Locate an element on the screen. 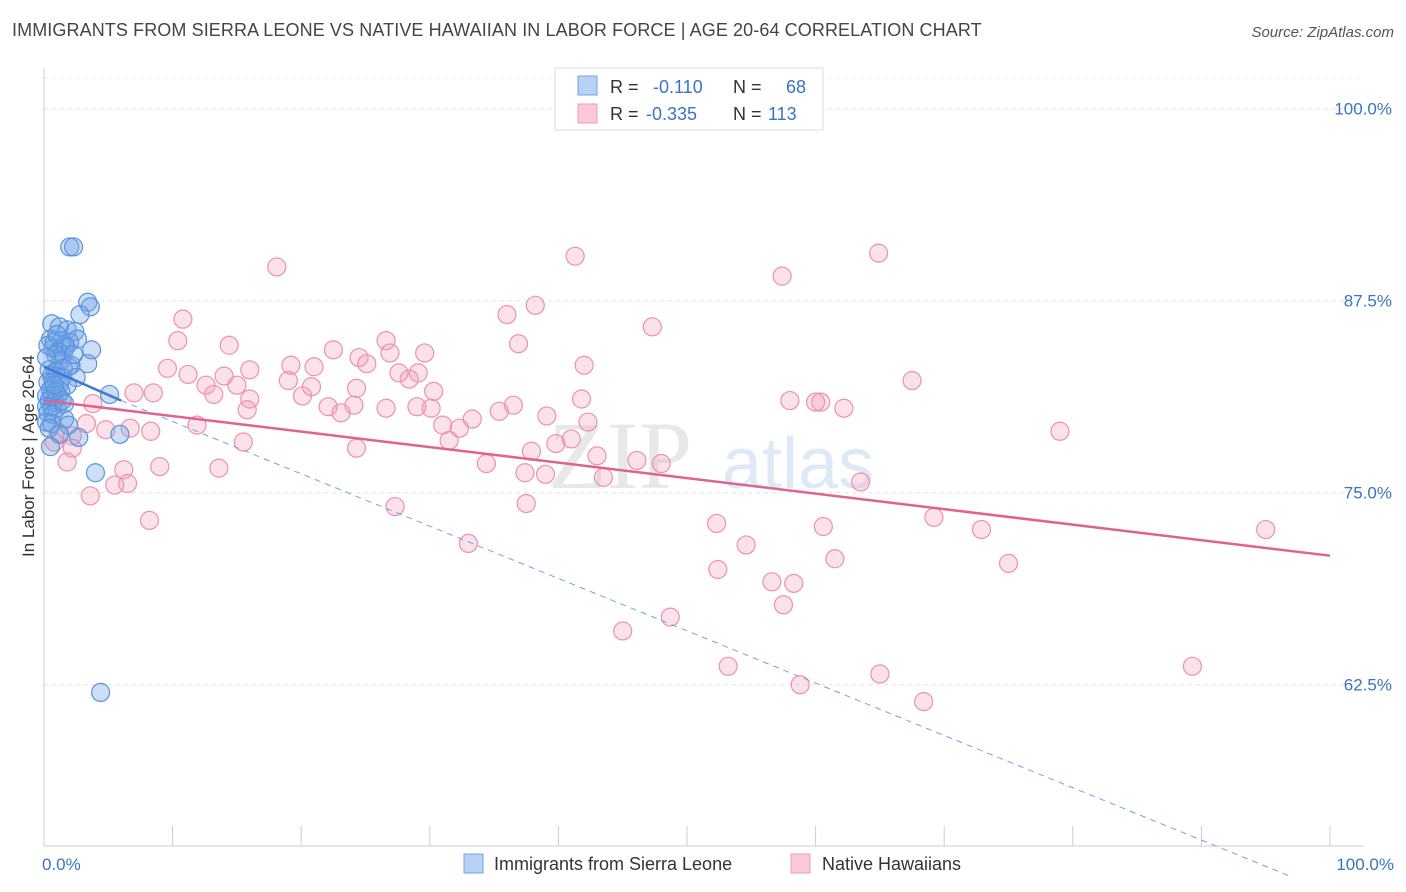 The width and height of the screenshot is (1406, 892). bottom-legend-label-pink: Native Hawaiians is located at coordinates (891, 864).